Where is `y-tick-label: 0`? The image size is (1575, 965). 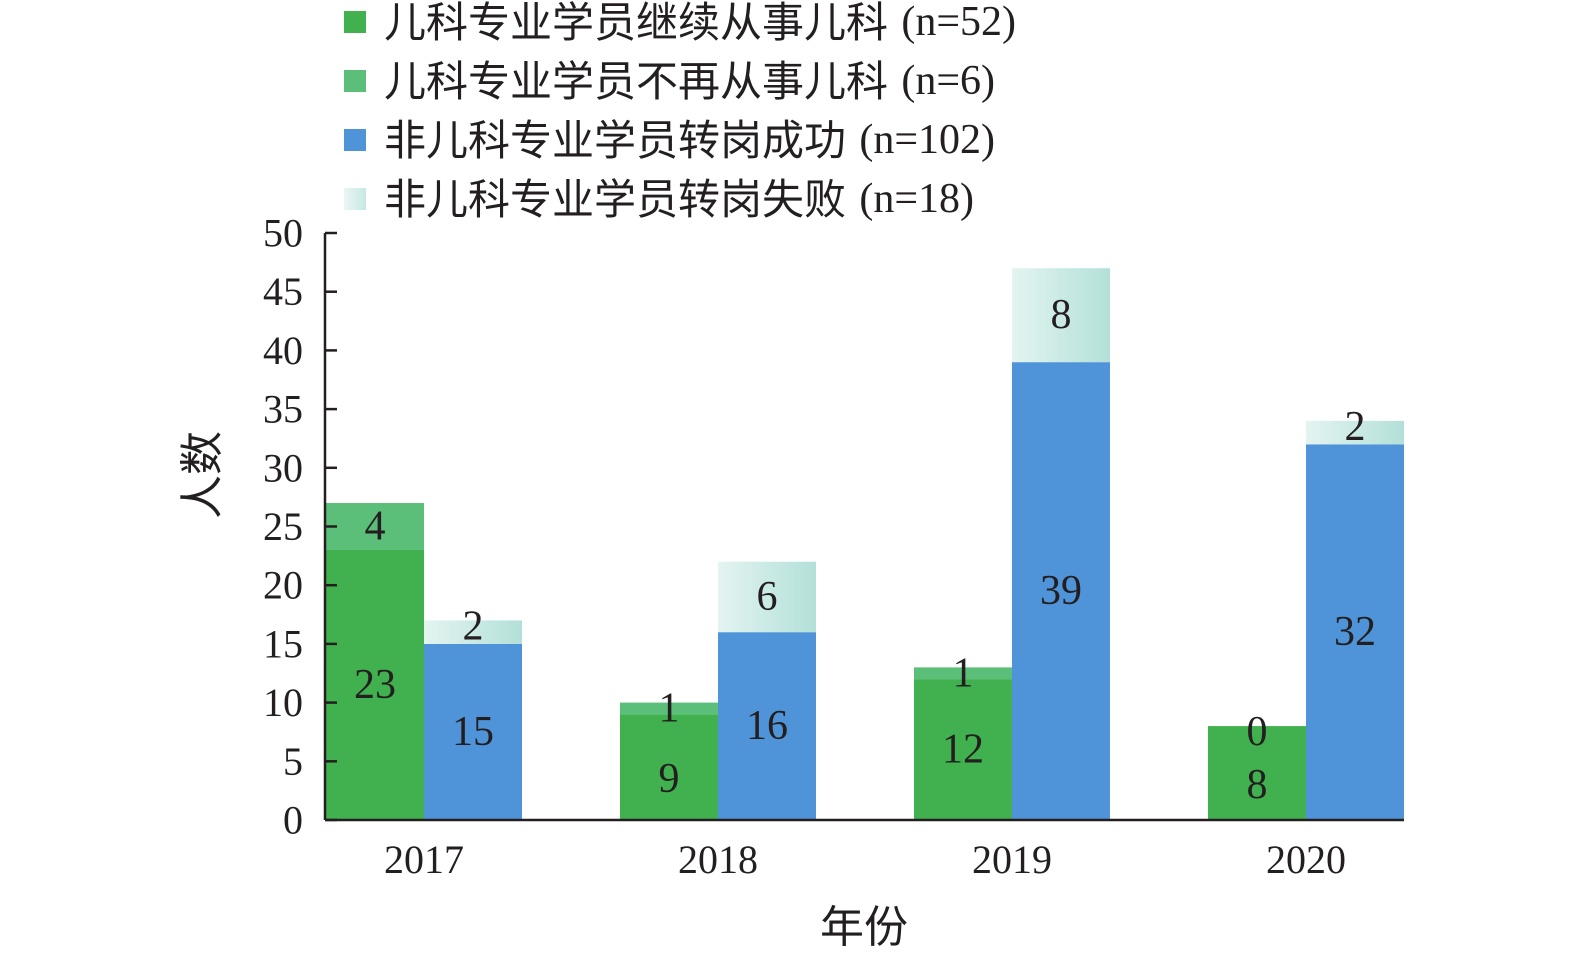
y-tick-label: 0 is located at coordinates (293, 820).